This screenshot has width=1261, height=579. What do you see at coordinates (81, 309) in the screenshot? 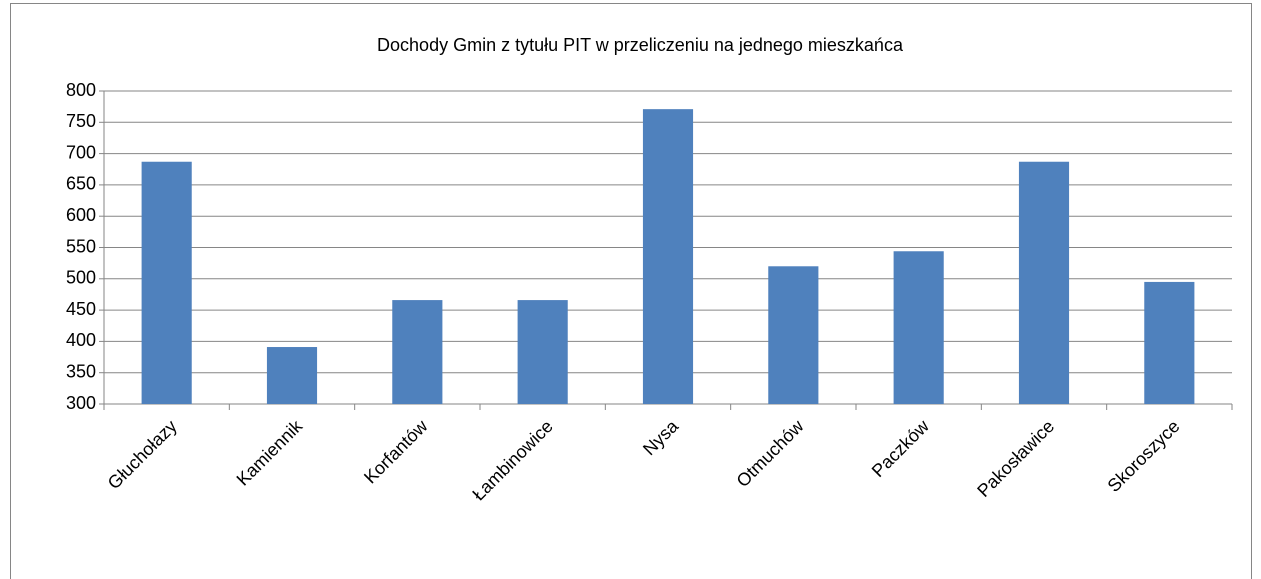
I see `y-tick-label: 450` at bounding box center [81, 309].